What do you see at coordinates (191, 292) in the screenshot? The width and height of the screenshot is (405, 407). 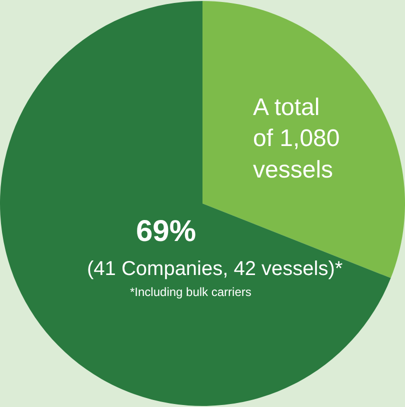 I see `text: *Including bulk carriers` at bounding box center [191, 292].